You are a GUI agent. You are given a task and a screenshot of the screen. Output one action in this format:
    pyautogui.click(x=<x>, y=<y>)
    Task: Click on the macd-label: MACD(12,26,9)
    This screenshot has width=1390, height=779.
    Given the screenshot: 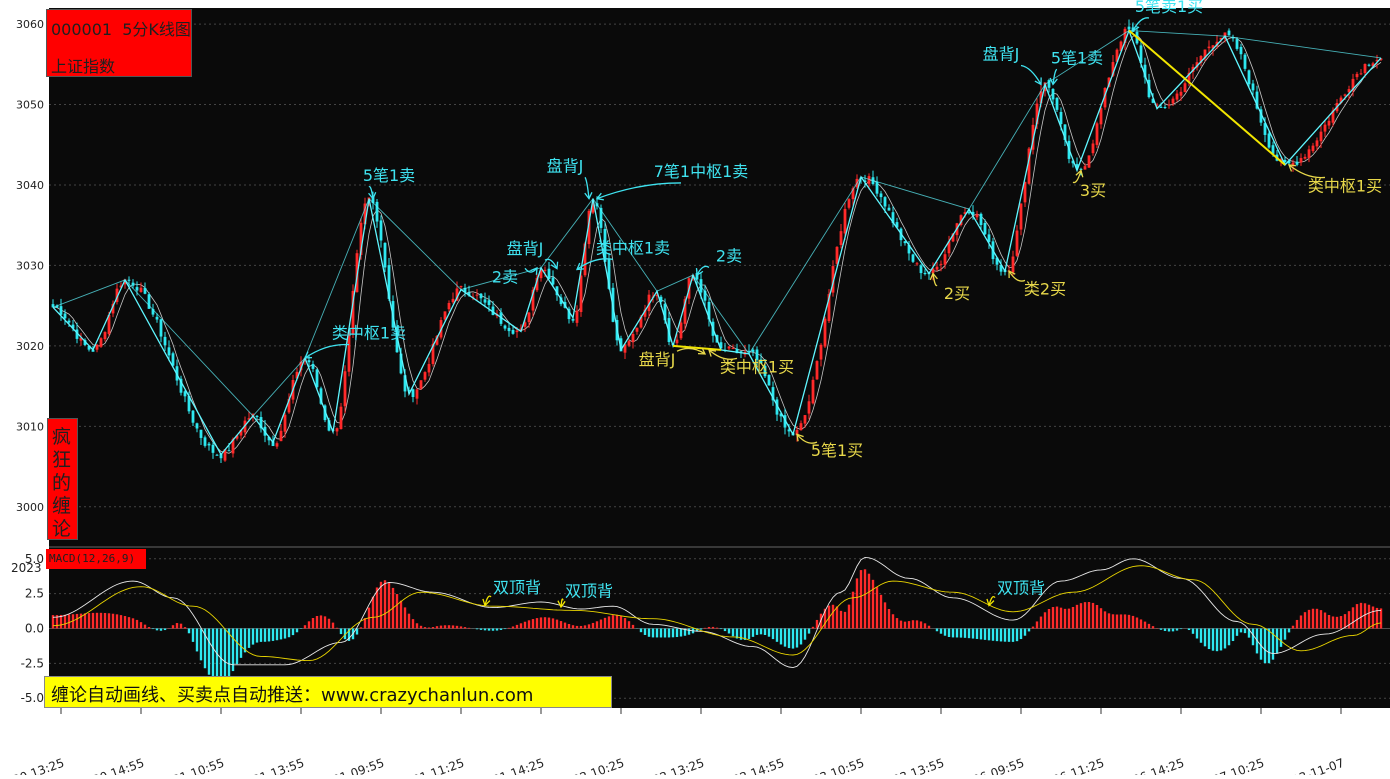 What is the action you would take?
    pyautogui.click(x=92, y=558)
    